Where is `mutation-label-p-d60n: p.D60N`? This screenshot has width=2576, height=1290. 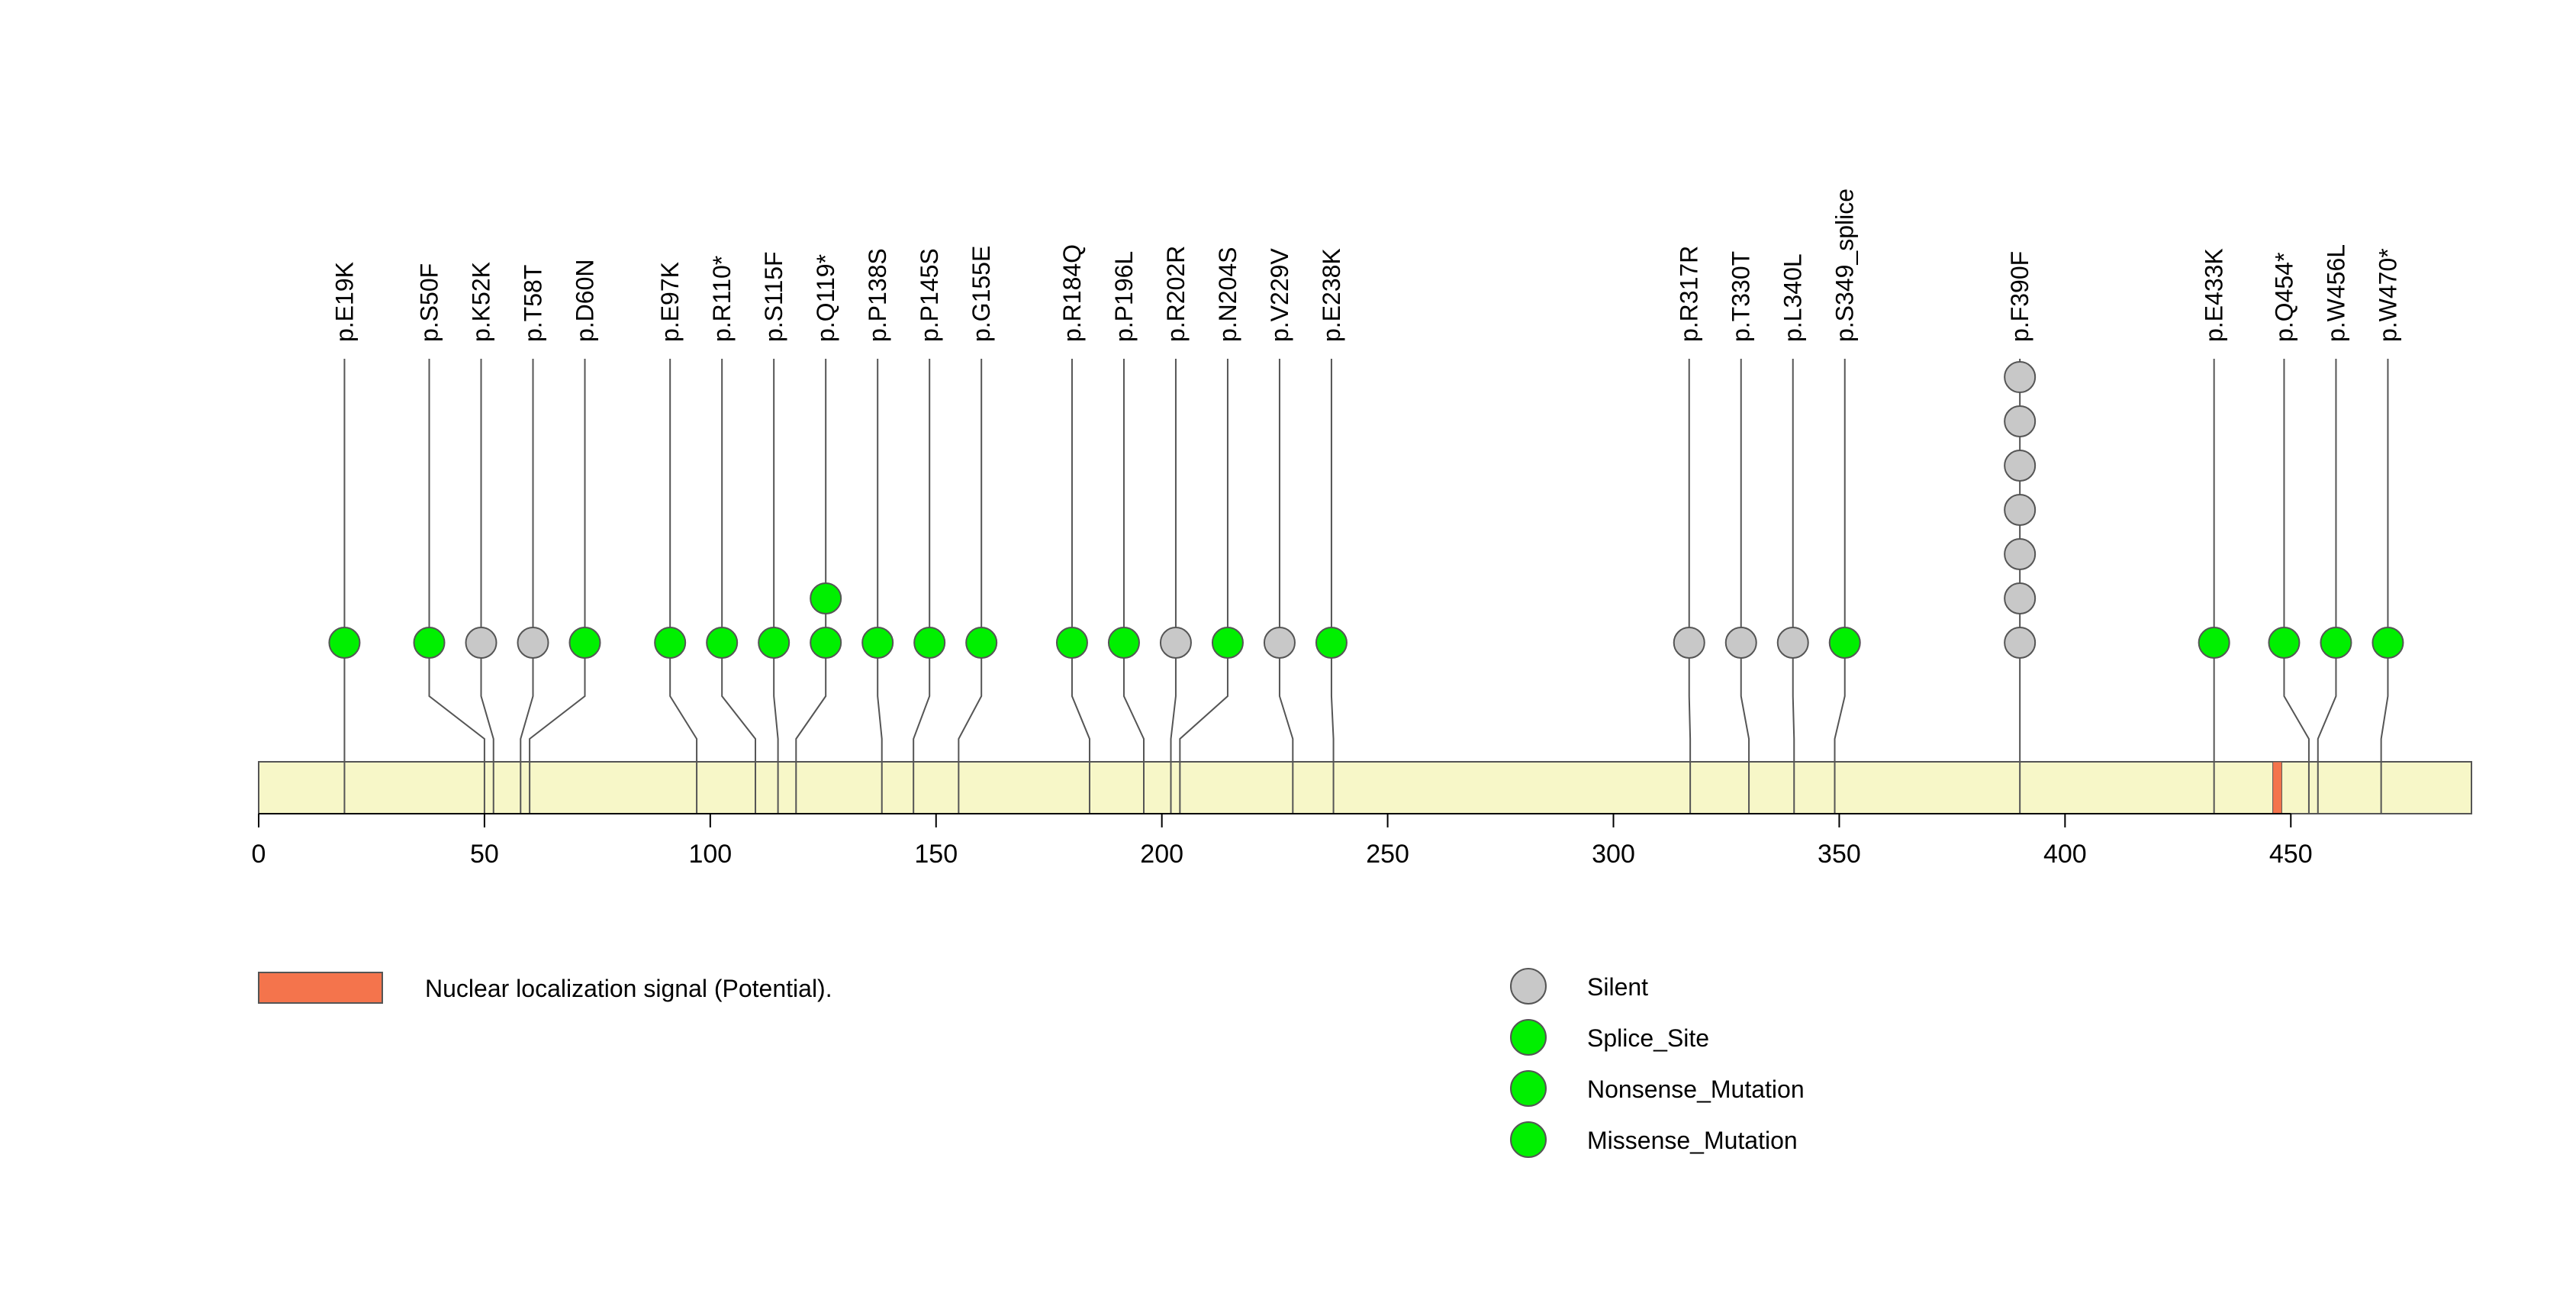 mutation-label-p-d60n: p.D60N is located at coordinates (585, 302).